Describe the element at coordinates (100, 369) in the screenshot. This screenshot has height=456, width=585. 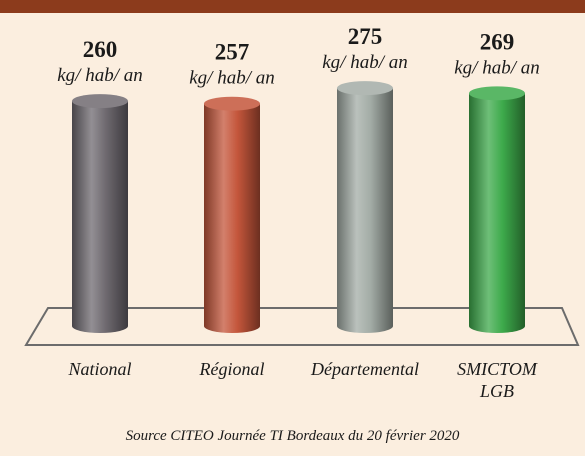
I see `category-label: National` at that location.